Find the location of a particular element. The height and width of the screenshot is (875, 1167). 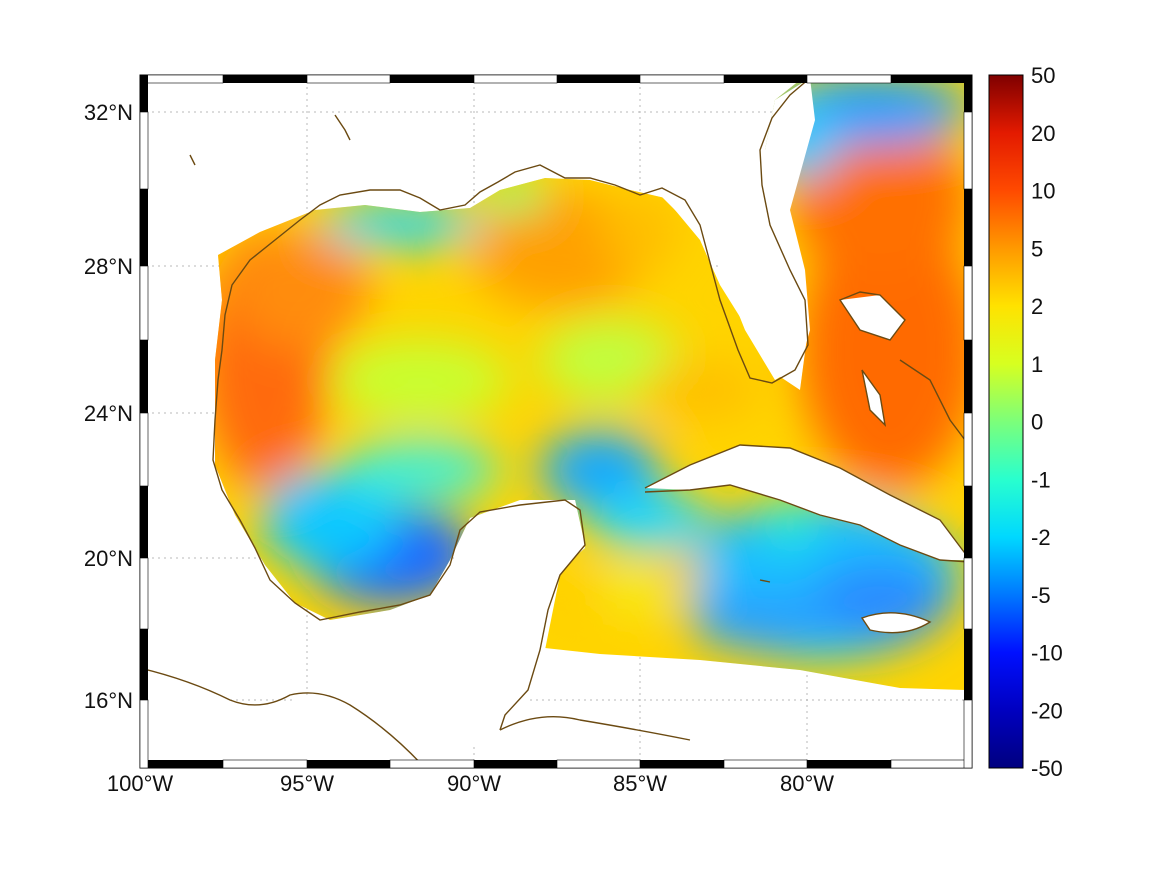

colorbar-tick-label: 0 is located at coordinates (1037, 422).